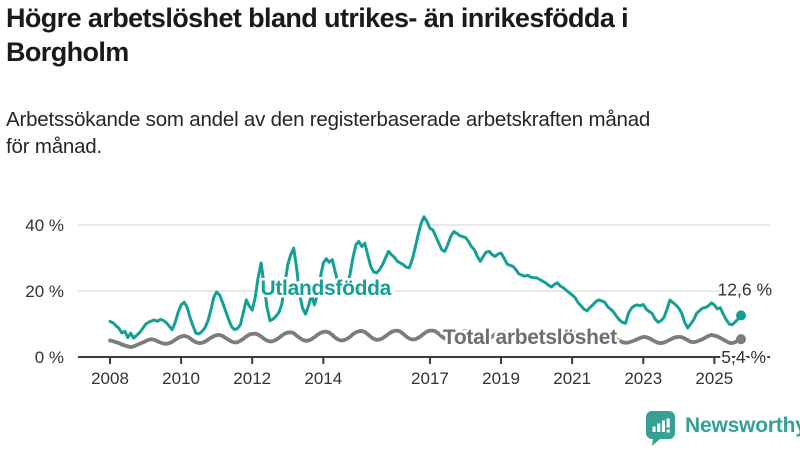  Describe the element at coordinates (743, 357) in the screenshot. I see `series-end-value-label: 5,4 %` at that location.